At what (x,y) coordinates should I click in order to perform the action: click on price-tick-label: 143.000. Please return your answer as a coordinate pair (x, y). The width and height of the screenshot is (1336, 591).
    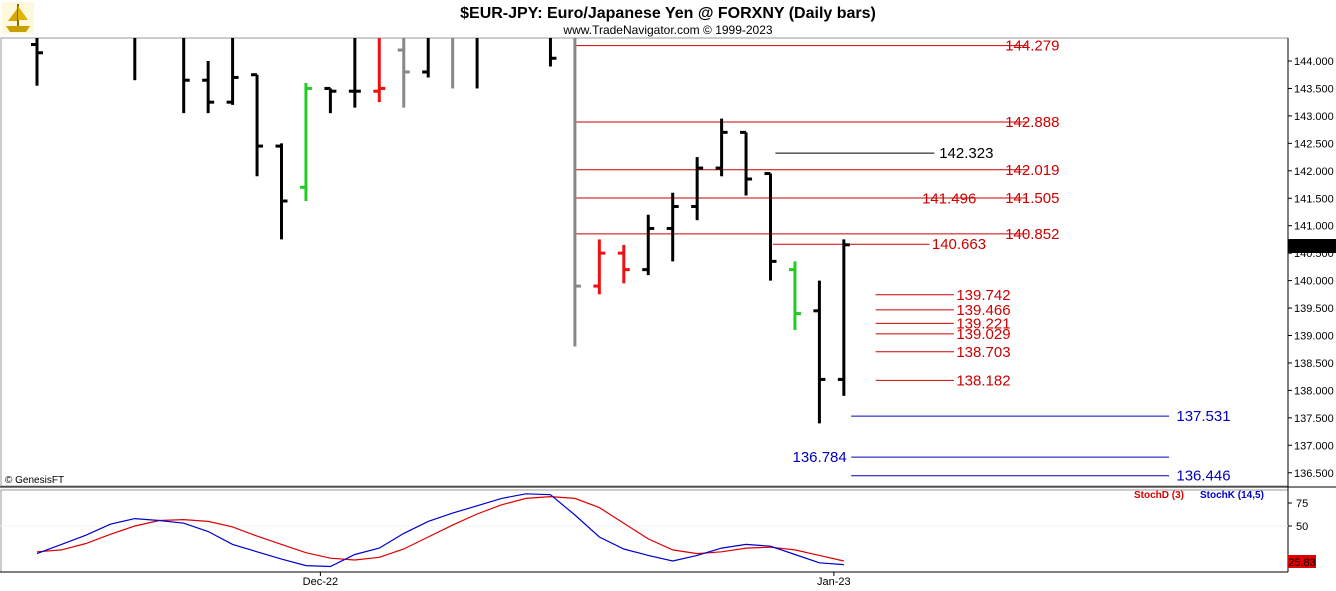
    Looking at the image, I should click on (1314, 117).